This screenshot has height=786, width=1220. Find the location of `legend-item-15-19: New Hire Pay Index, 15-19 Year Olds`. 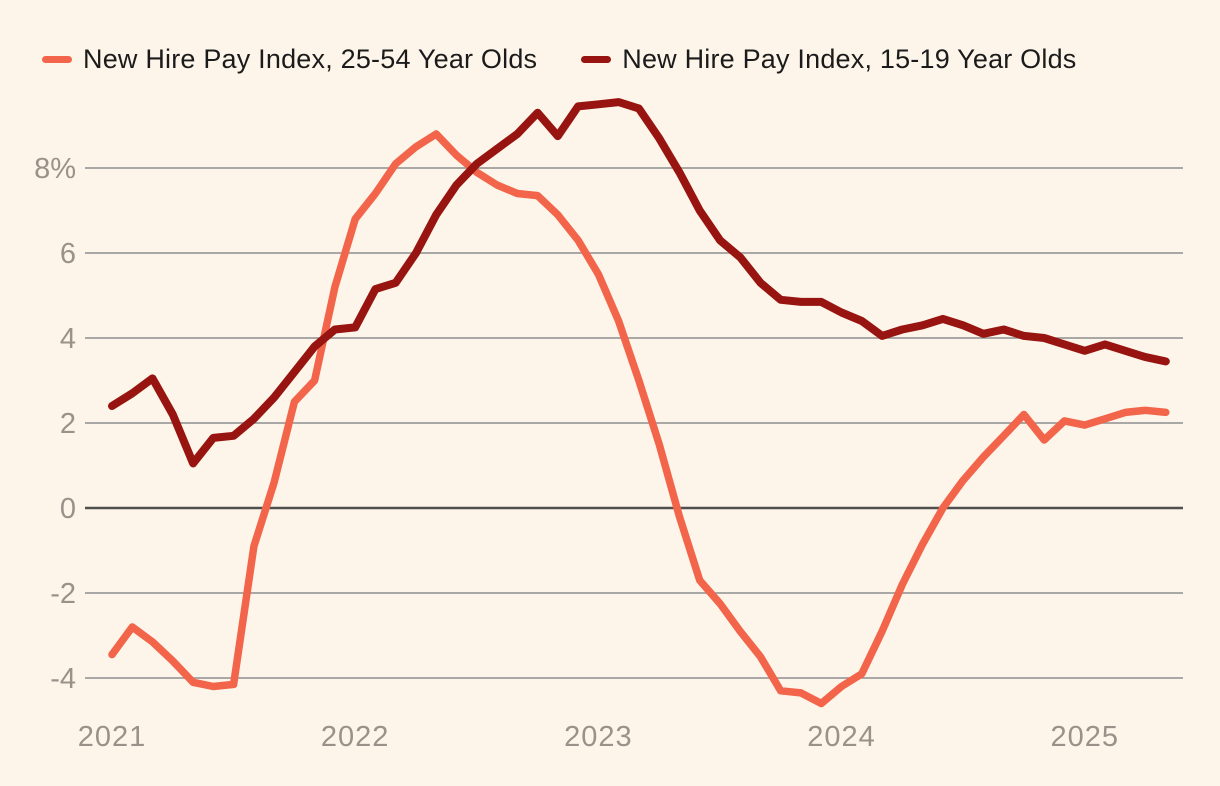

legend-item-15-19: New Hire Pay Index, 15-19 Year Olds is located at coordinates (828, 59).